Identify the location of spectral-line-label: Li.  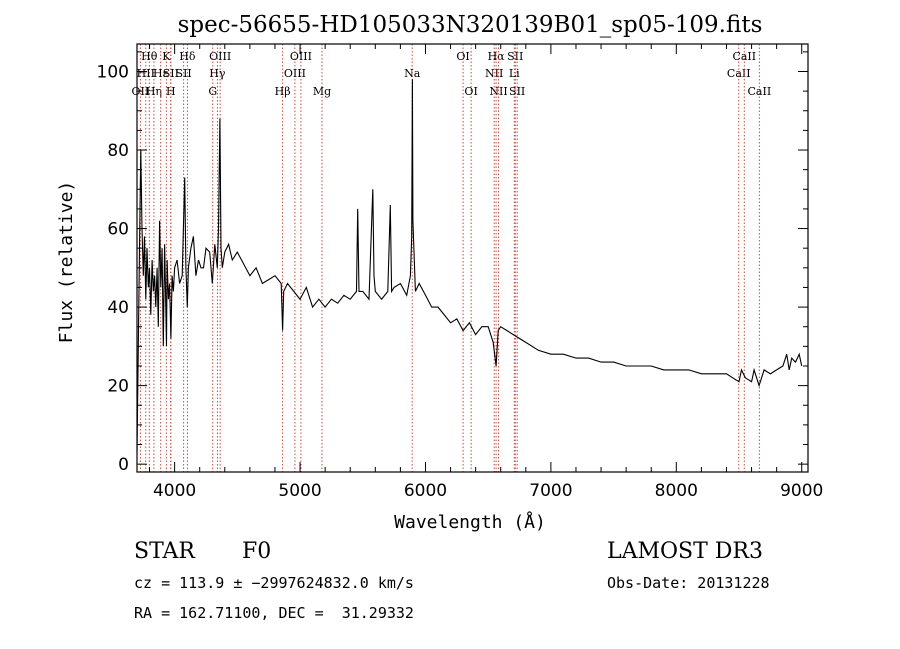
(514, 73).